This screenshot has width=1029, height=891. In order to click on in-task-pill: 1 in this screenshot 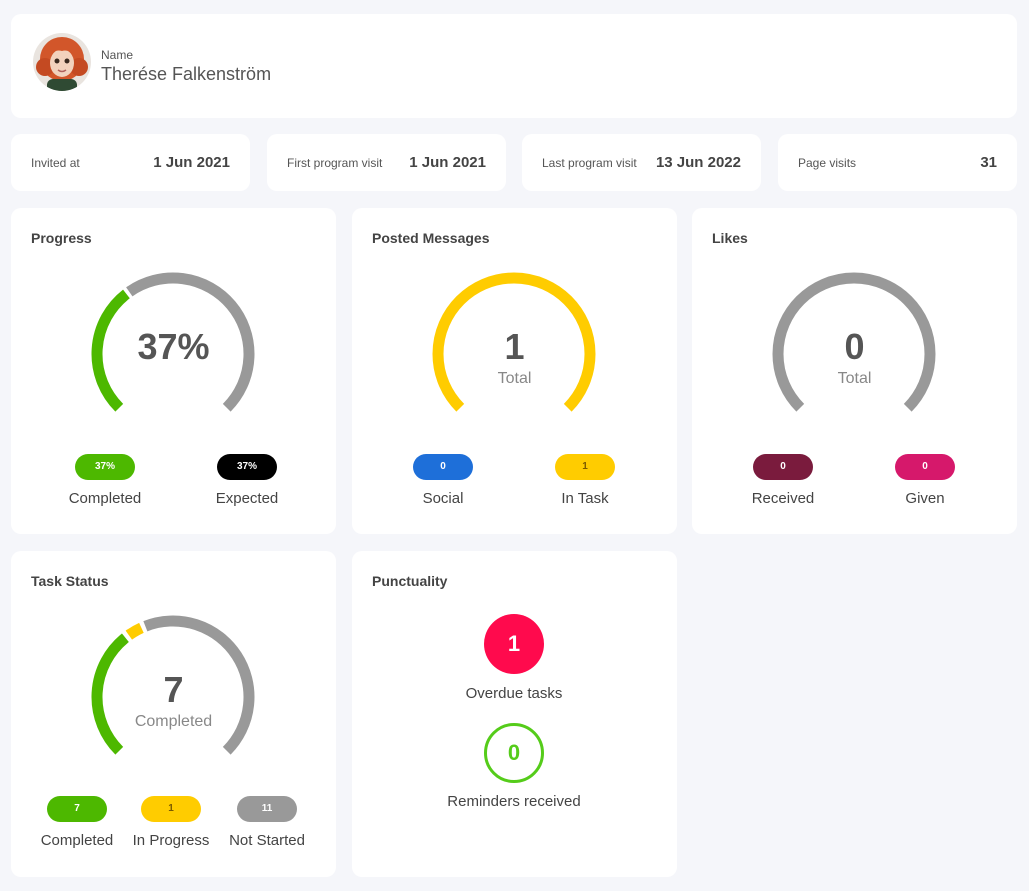, I will do `click(585, 467)`.